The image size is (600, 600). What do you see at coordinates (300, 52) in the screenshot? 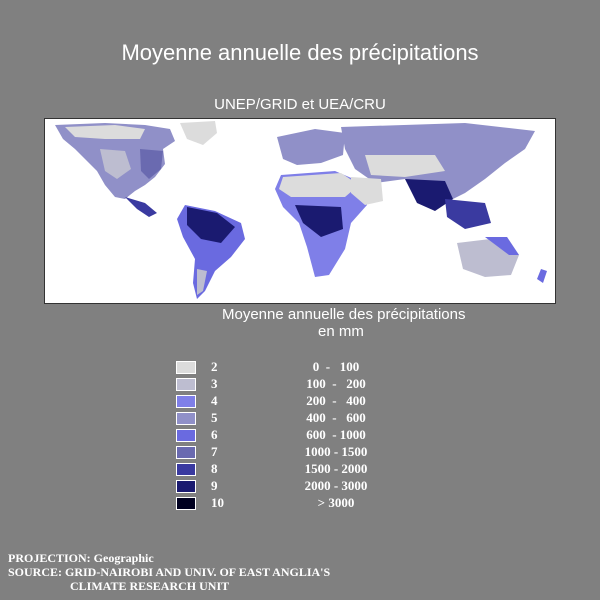
I see `map-title: Moyenne annuelle des précipitations` at bounding box center [300, 52].